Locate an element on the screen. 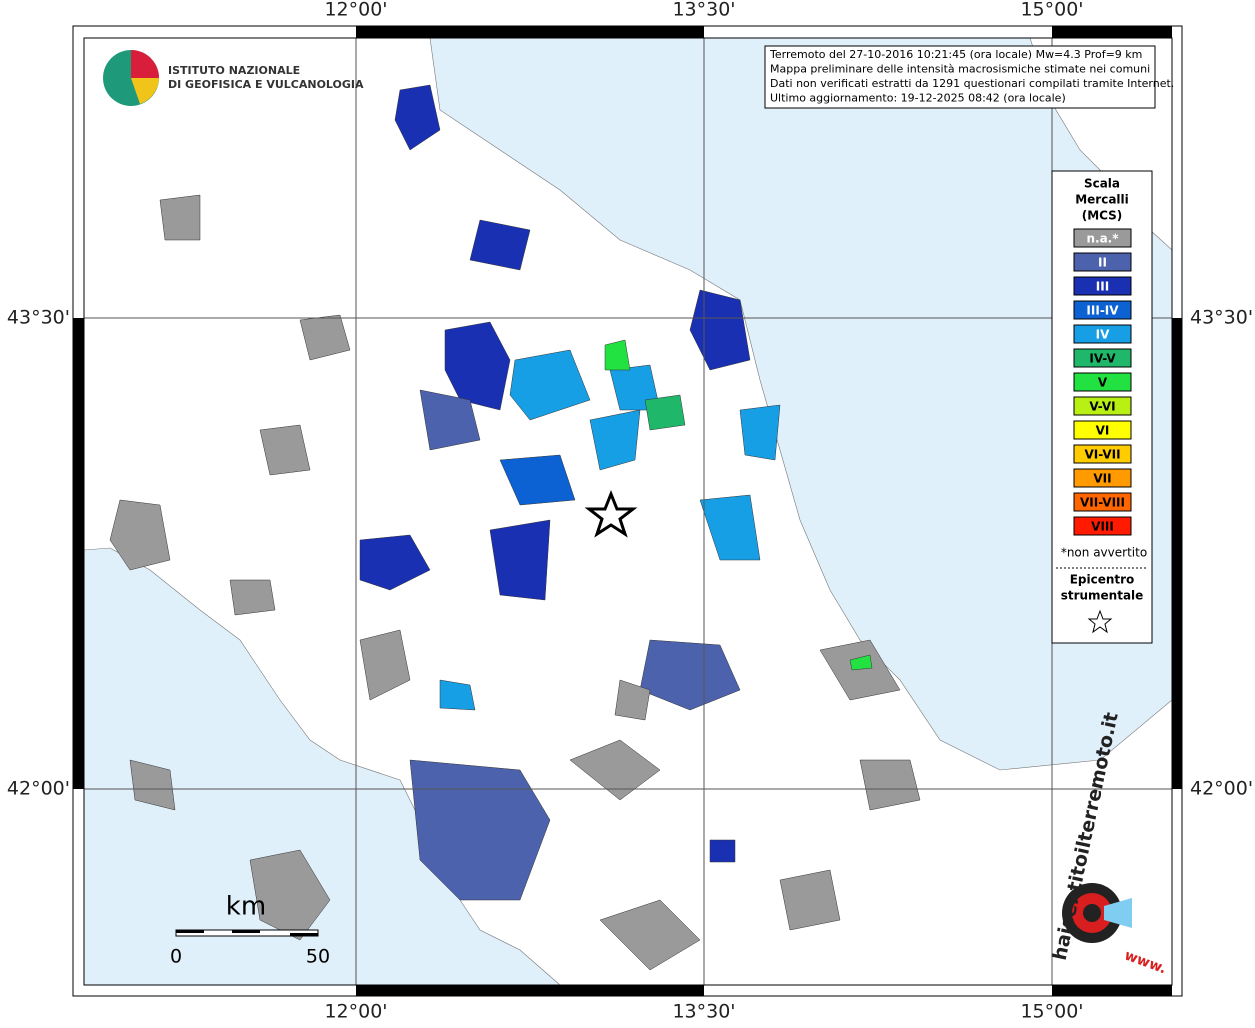  legend-label: IV is located at coordinates (1103, 335).